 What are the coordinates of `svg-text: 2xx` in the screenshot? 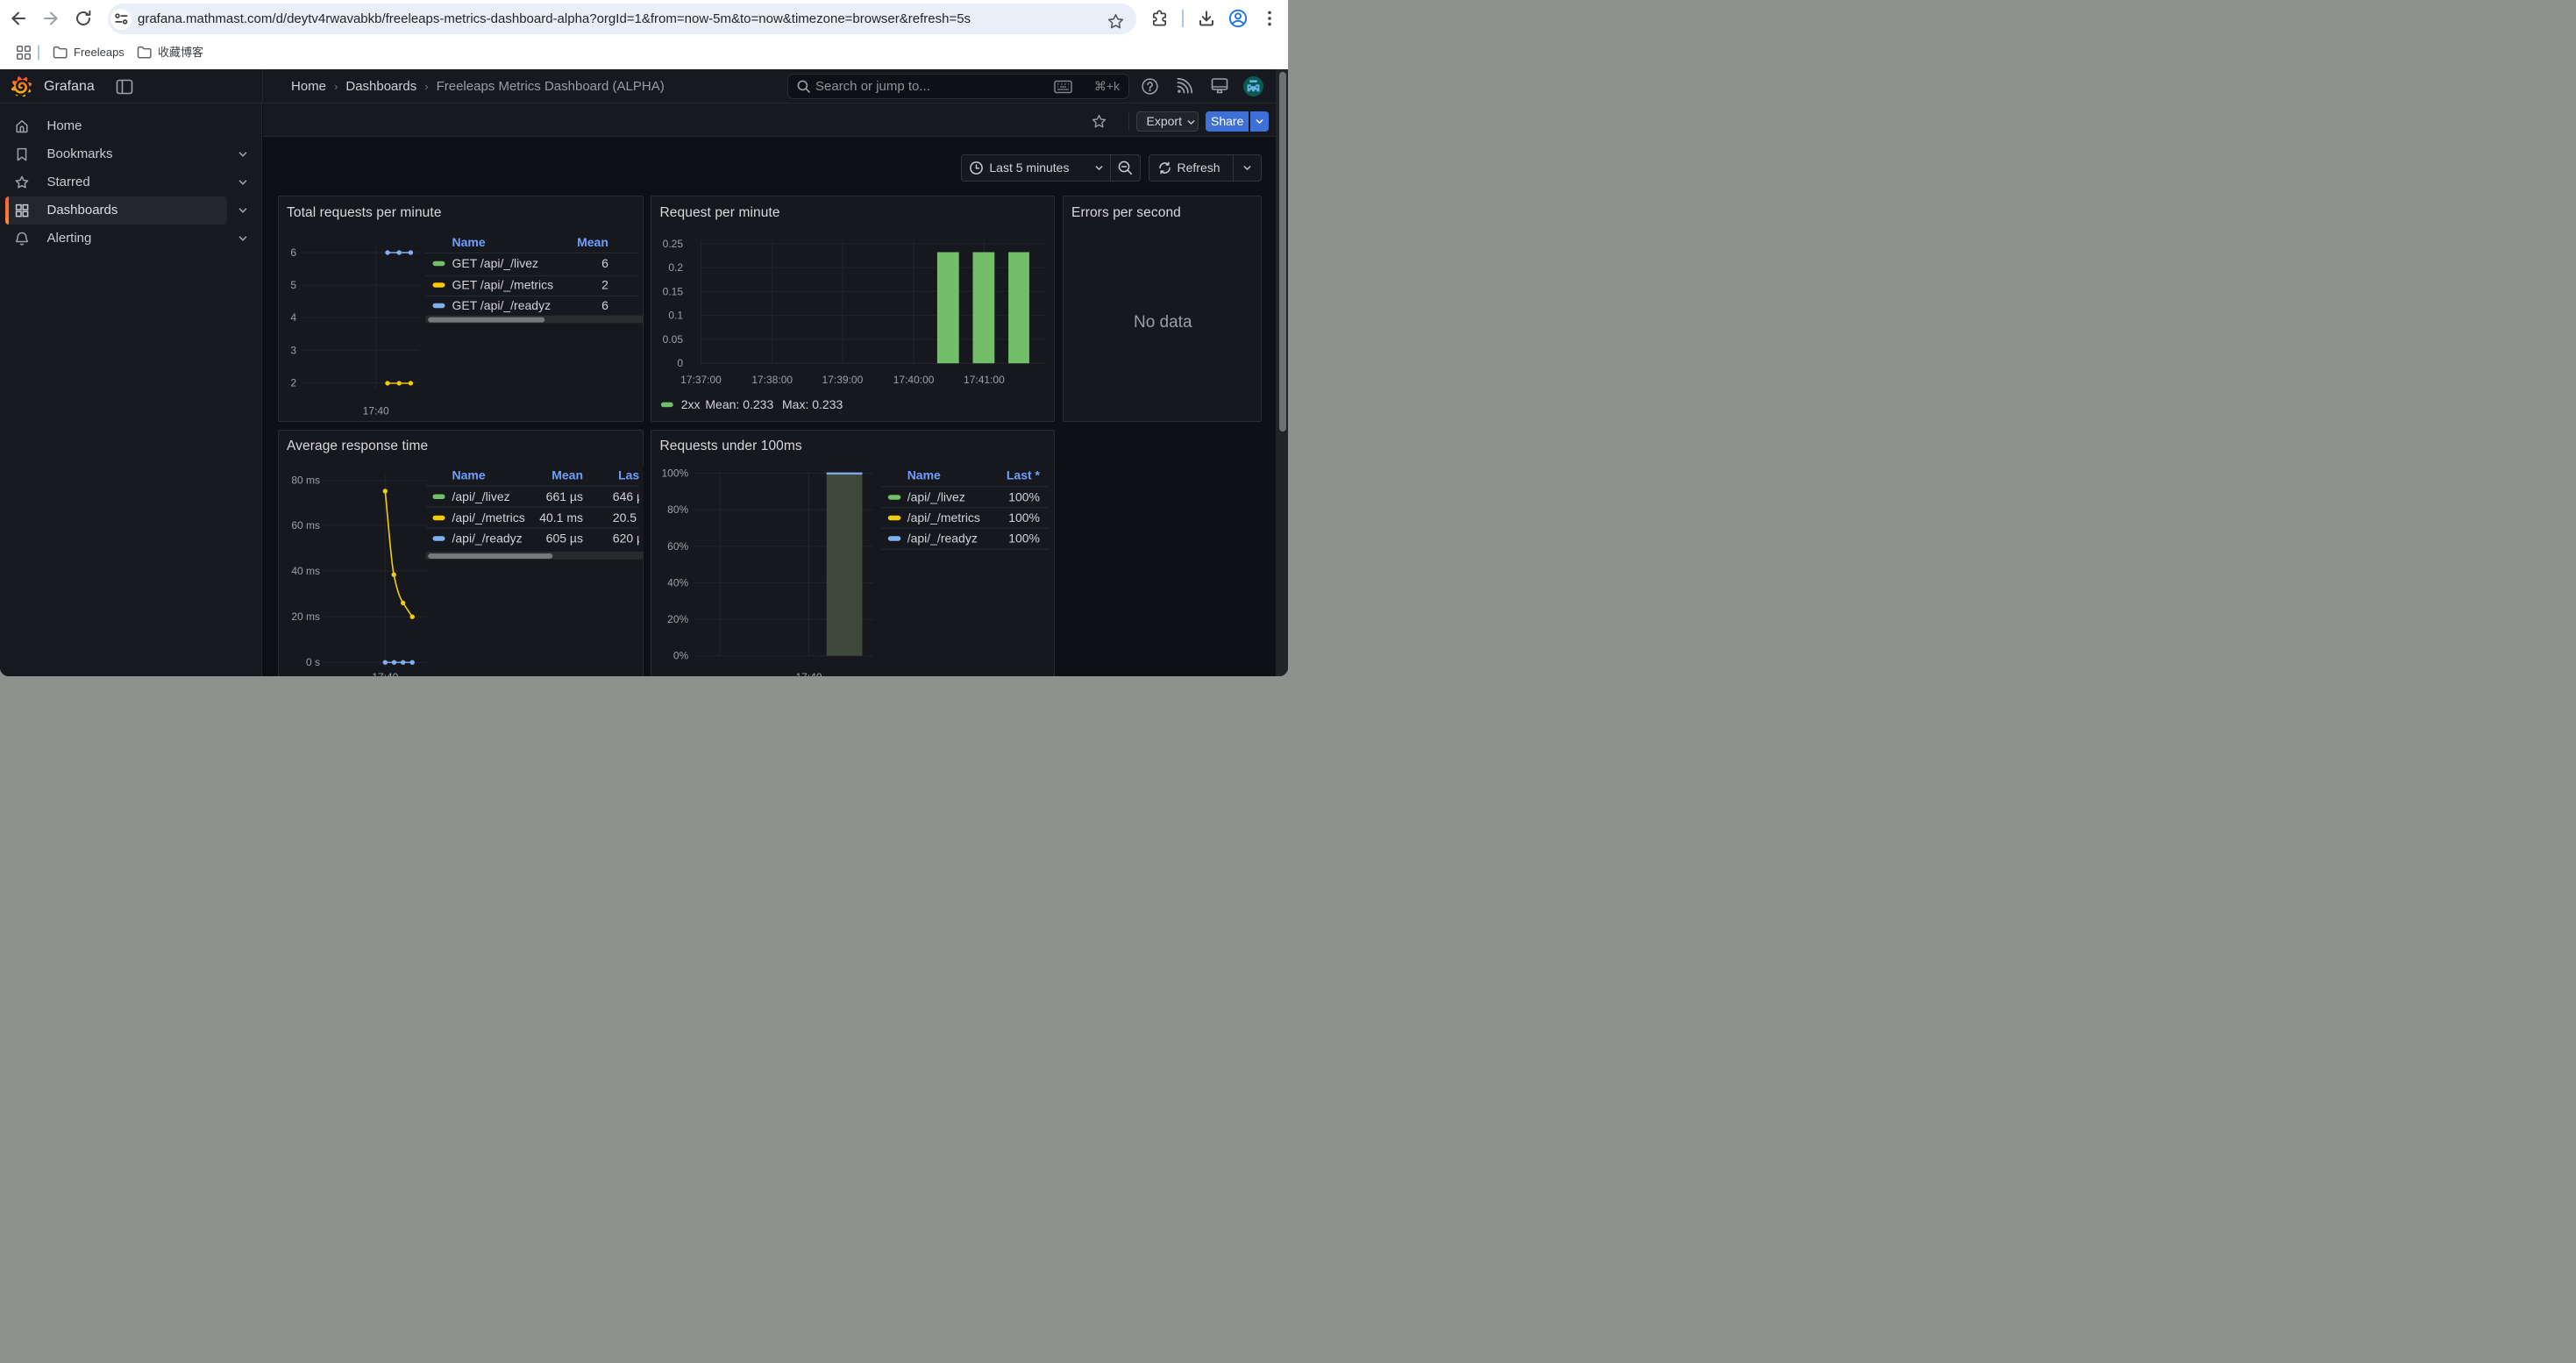 It's located at (691, 404).